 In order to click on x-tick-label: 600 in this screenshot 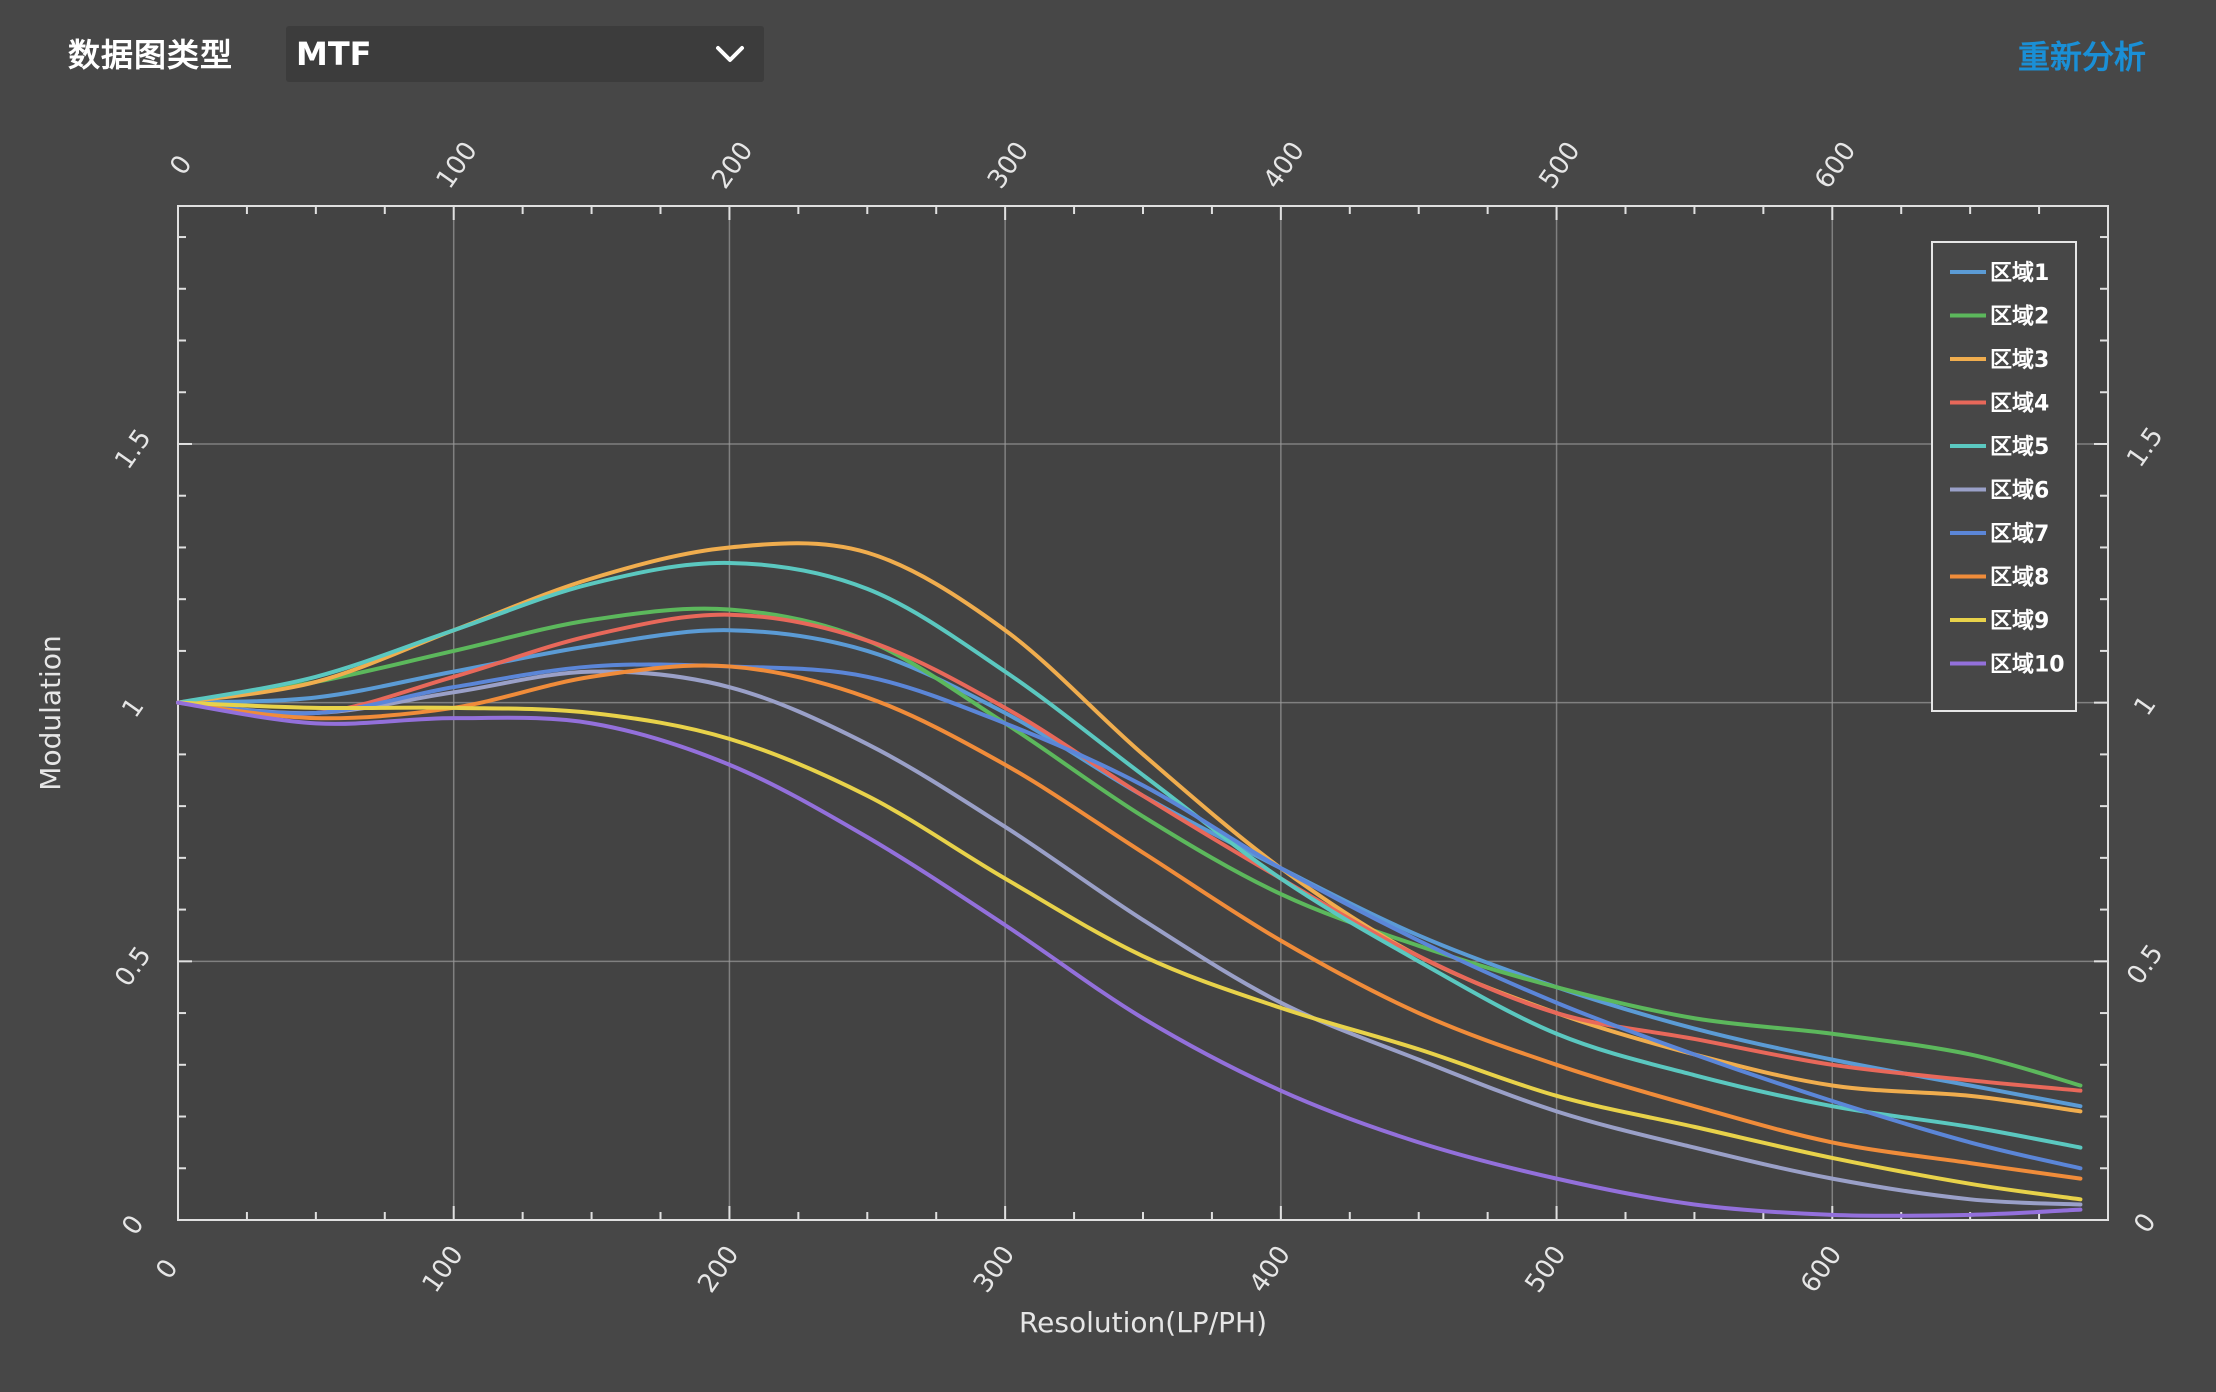, I will do `click(1821, 1269)`.